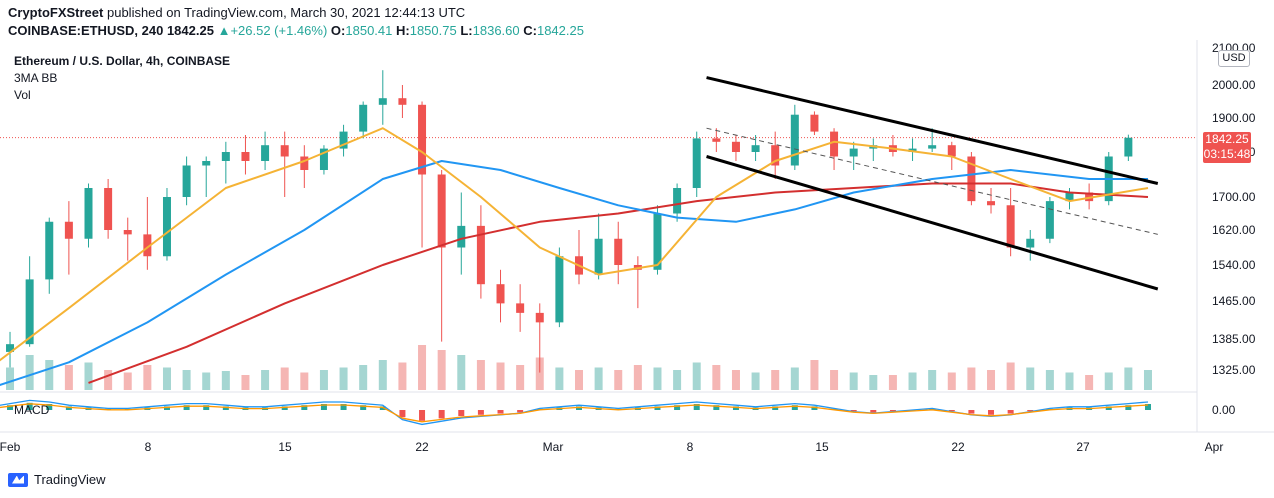  I want to click on high-label: H:, so click(403, 30).